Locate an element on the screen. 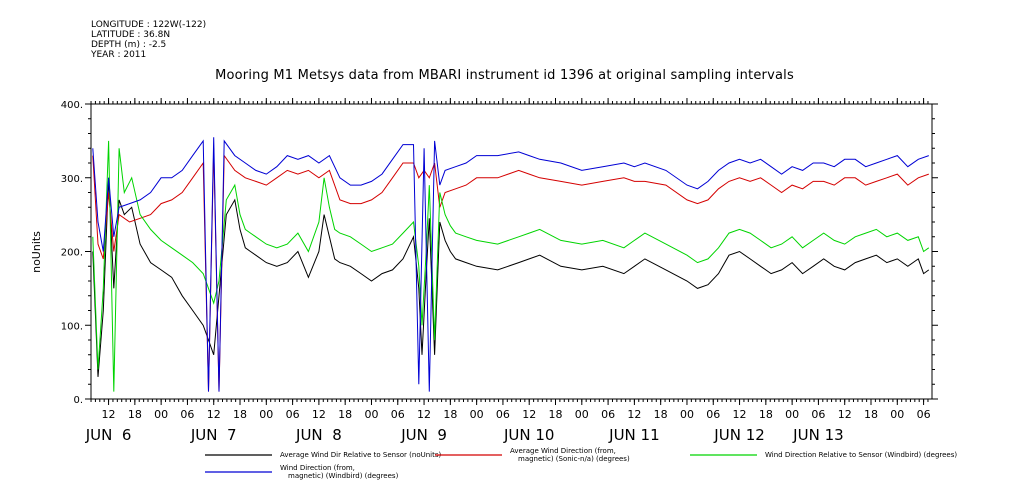 This screenshot has height=504, width=1009. depth-label: DEPTH (m) : -2.5 is located at coordinates (129, 45).